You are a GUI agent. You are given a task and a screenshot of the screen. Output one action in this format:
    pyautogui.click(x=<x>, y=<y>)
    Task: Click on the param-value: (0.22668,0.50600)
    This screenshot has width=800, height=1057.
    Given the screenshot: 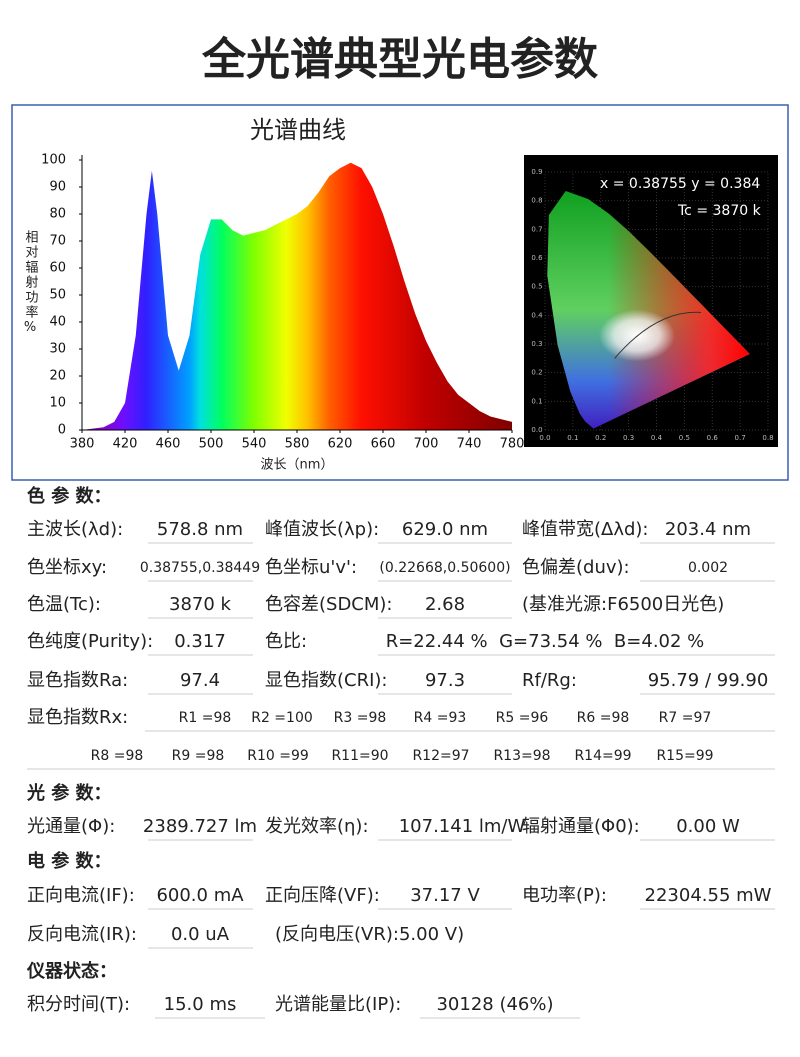 What is the action you would take?
    pyautogui.click(x=444, y=568)
    